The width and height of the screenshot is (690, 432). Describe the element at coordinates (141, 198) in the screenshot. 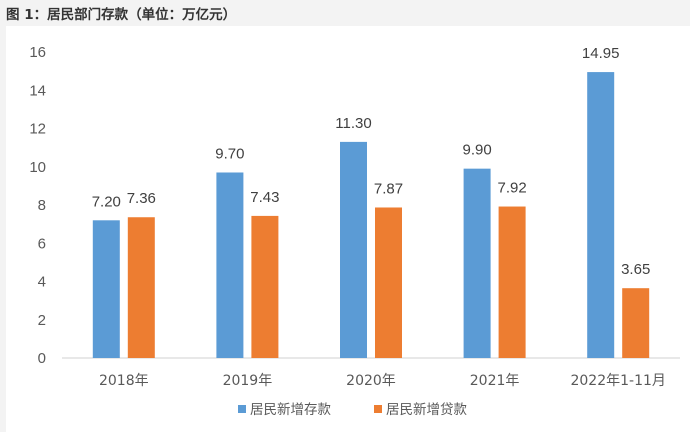

I see `data-label: 7.36` at that location.